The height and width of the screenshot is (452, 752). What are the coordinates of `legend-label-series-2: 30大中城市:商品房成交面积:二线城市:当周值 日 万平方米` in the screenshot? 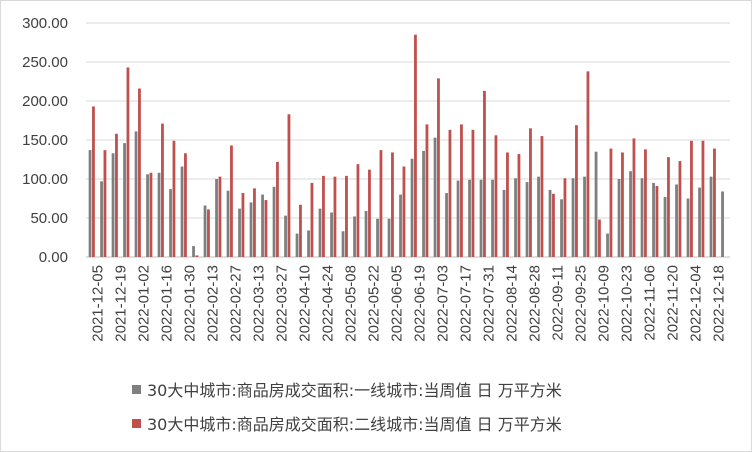 It's located at (354, 424).